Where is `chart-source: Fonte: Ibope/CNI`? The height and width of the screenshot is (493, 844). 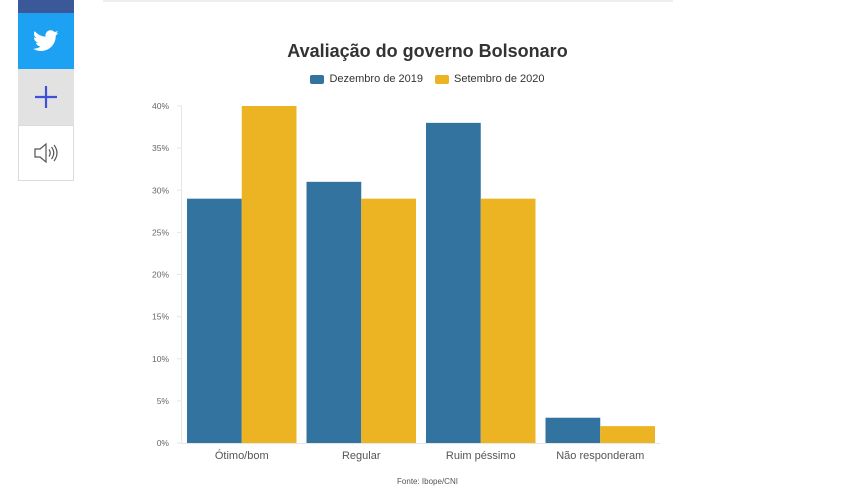
chart-source: Fonte: Ibope/CNI is located at coordinates (427, 481).